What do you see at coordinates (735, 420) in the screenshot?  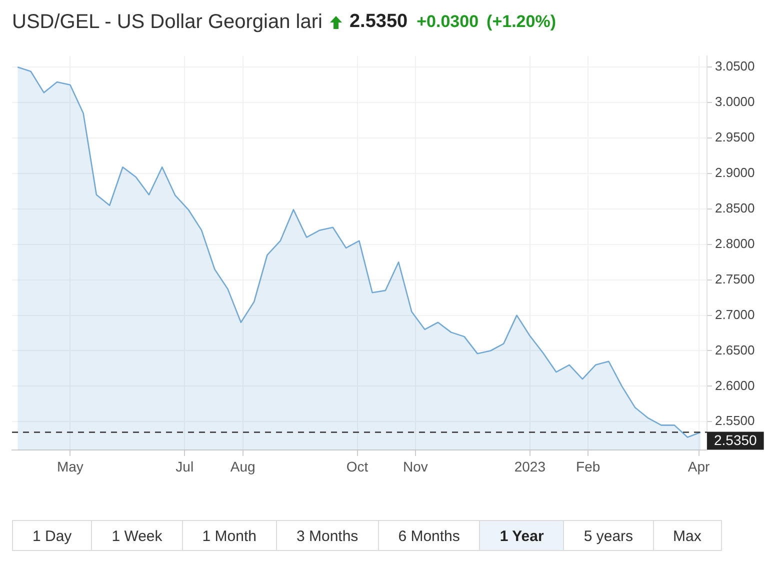 I see `y-tick-label: 2.5500` at bounding box center [735, 420].